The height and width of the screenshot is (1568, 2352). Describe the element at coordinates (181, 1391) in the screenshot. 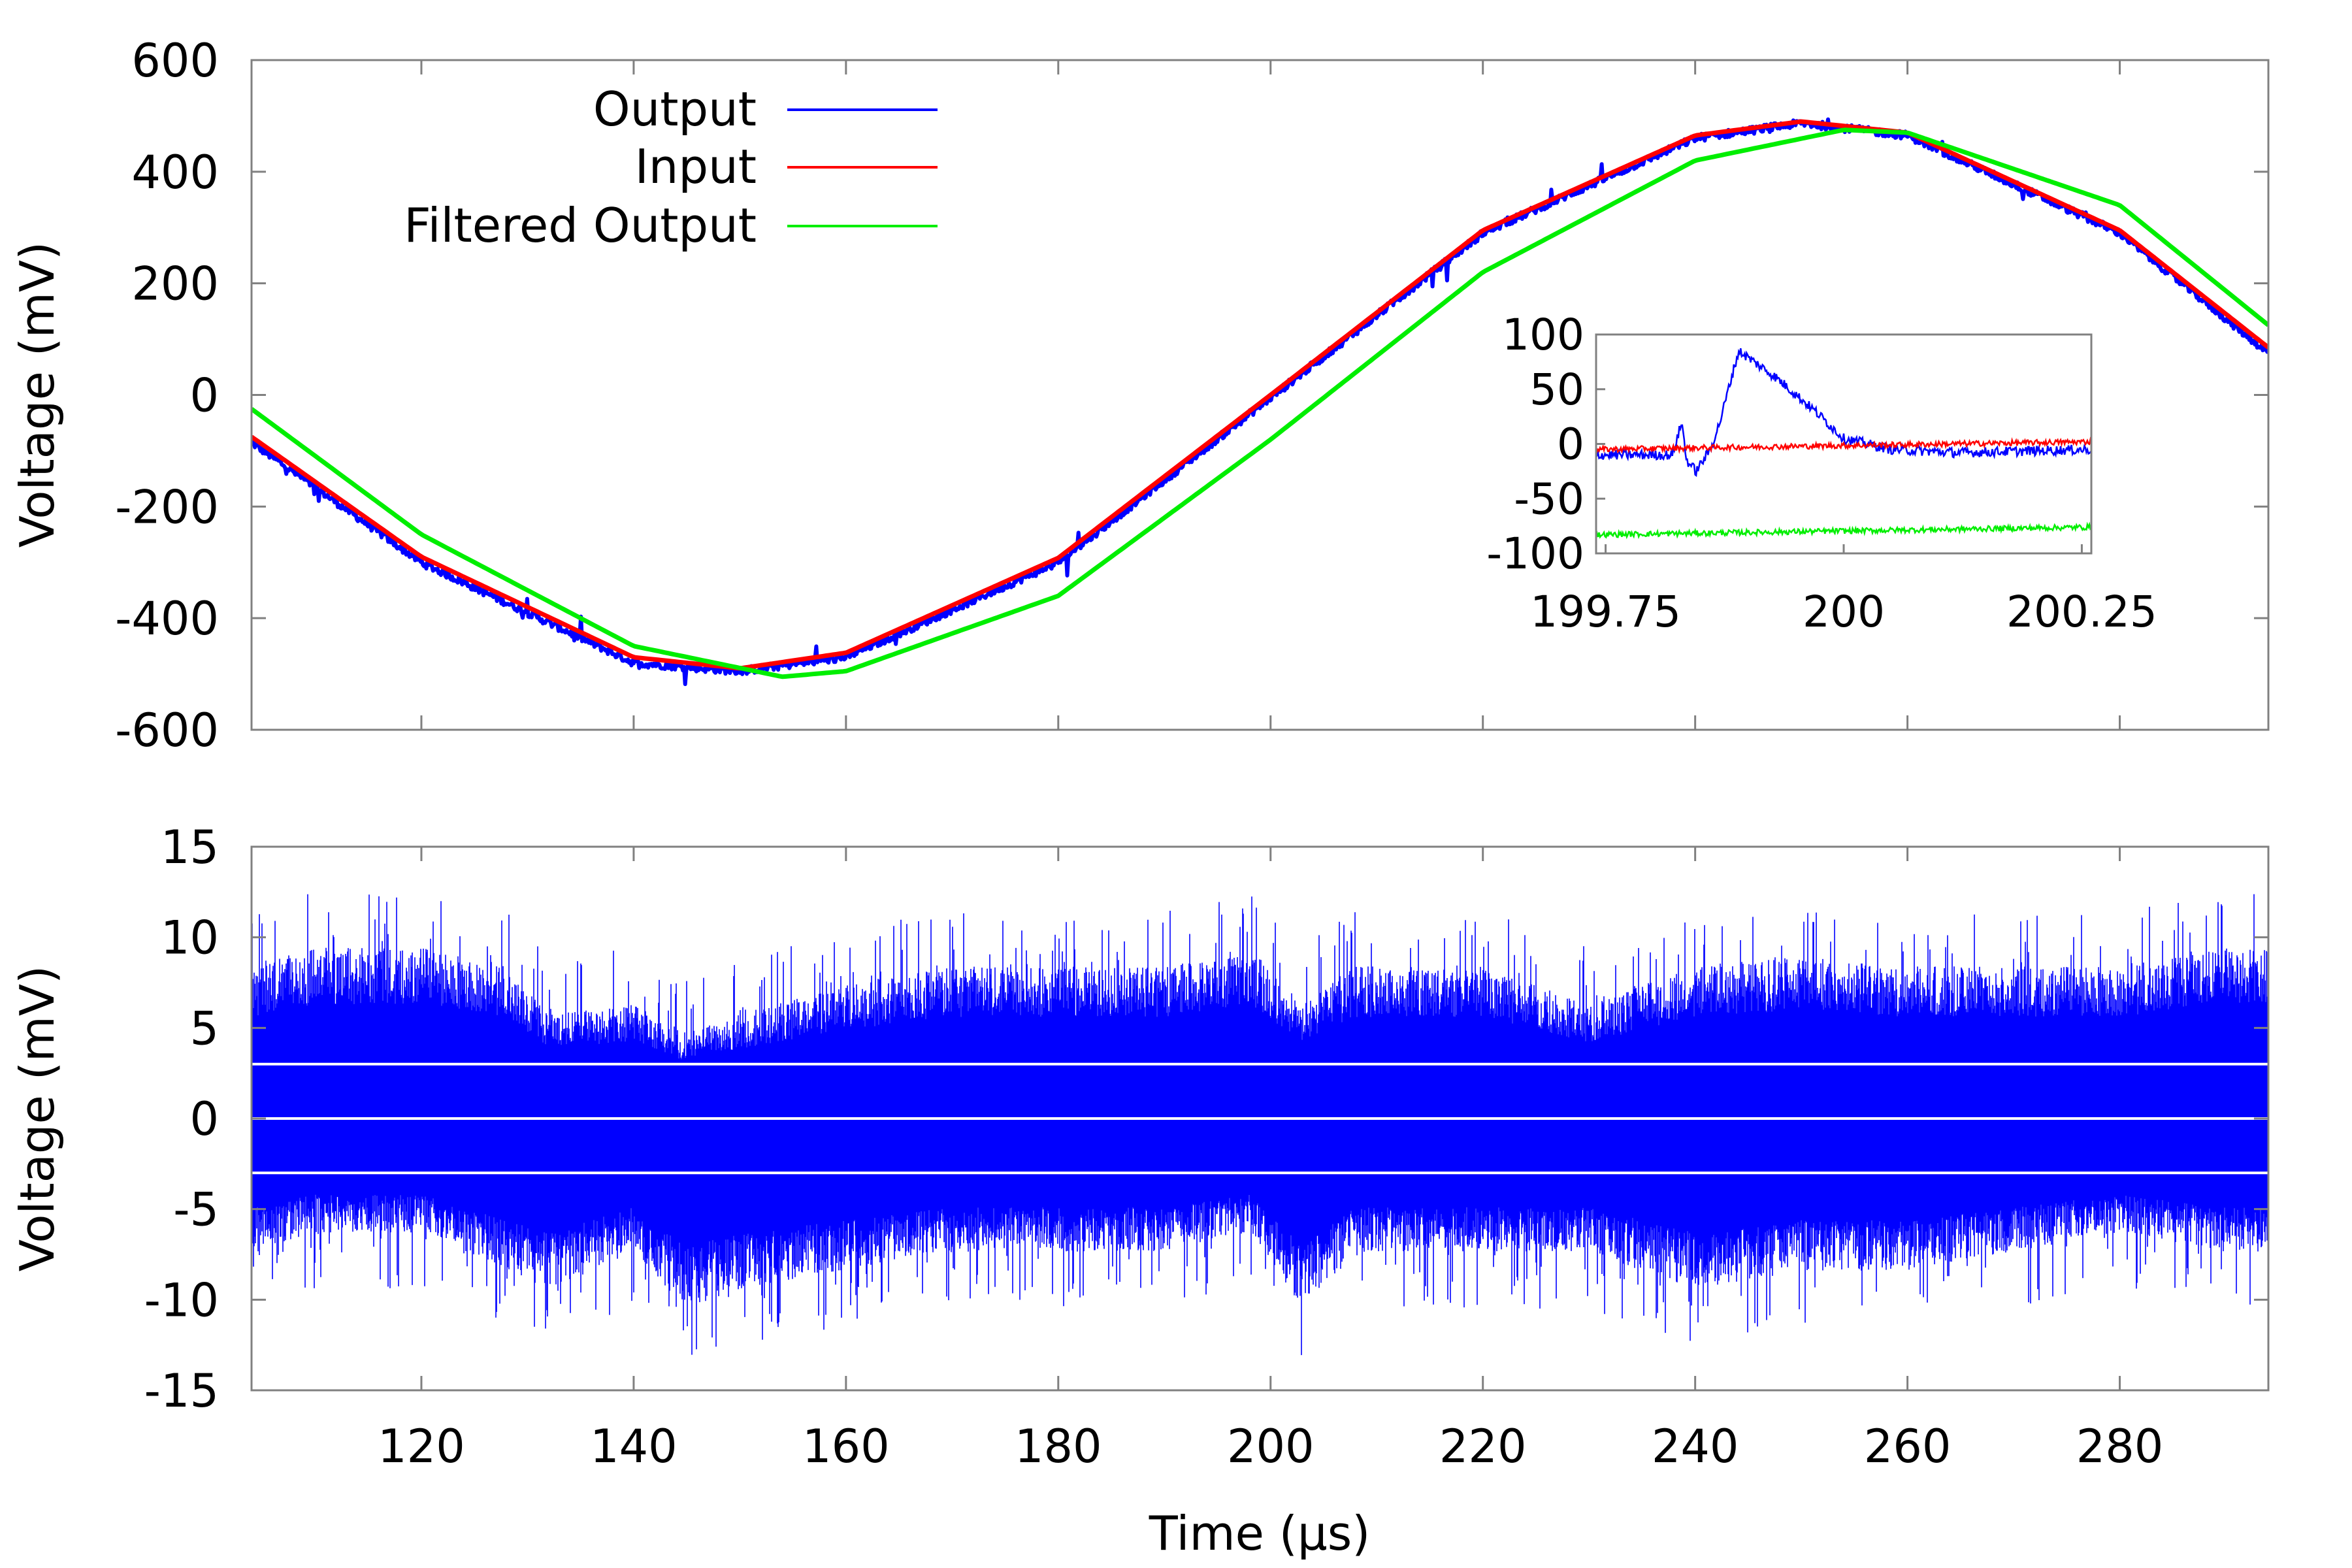

I see `bottom-y-tick-label: -15` at that location.